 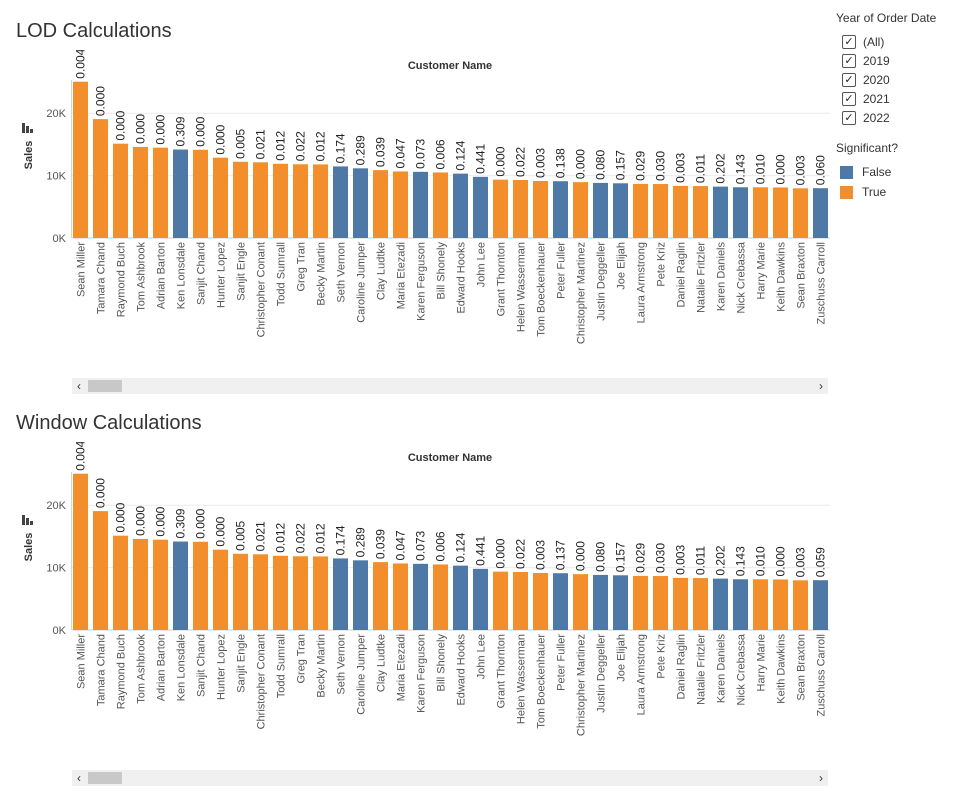 I want to click on filter-option-2020: ✓ 2020, so click(x=906, y=79).